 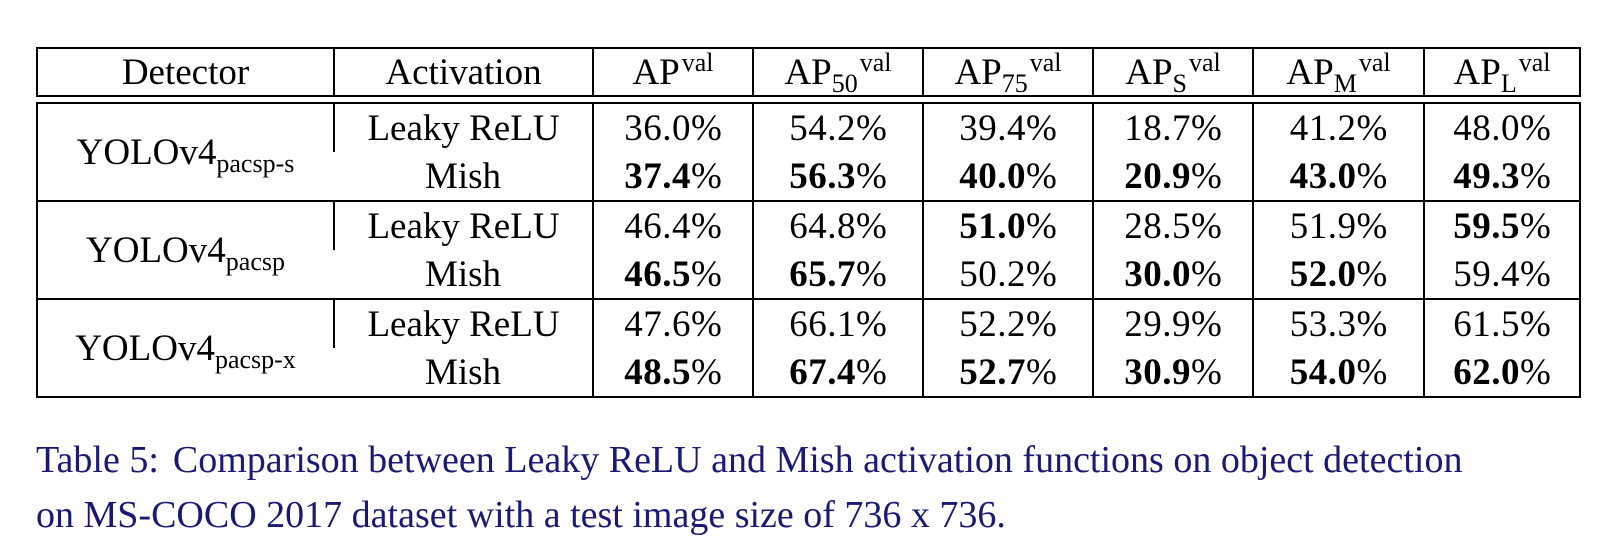 I want to click on metric-value-cell: 53.3%, so click(x=1338, y=323).